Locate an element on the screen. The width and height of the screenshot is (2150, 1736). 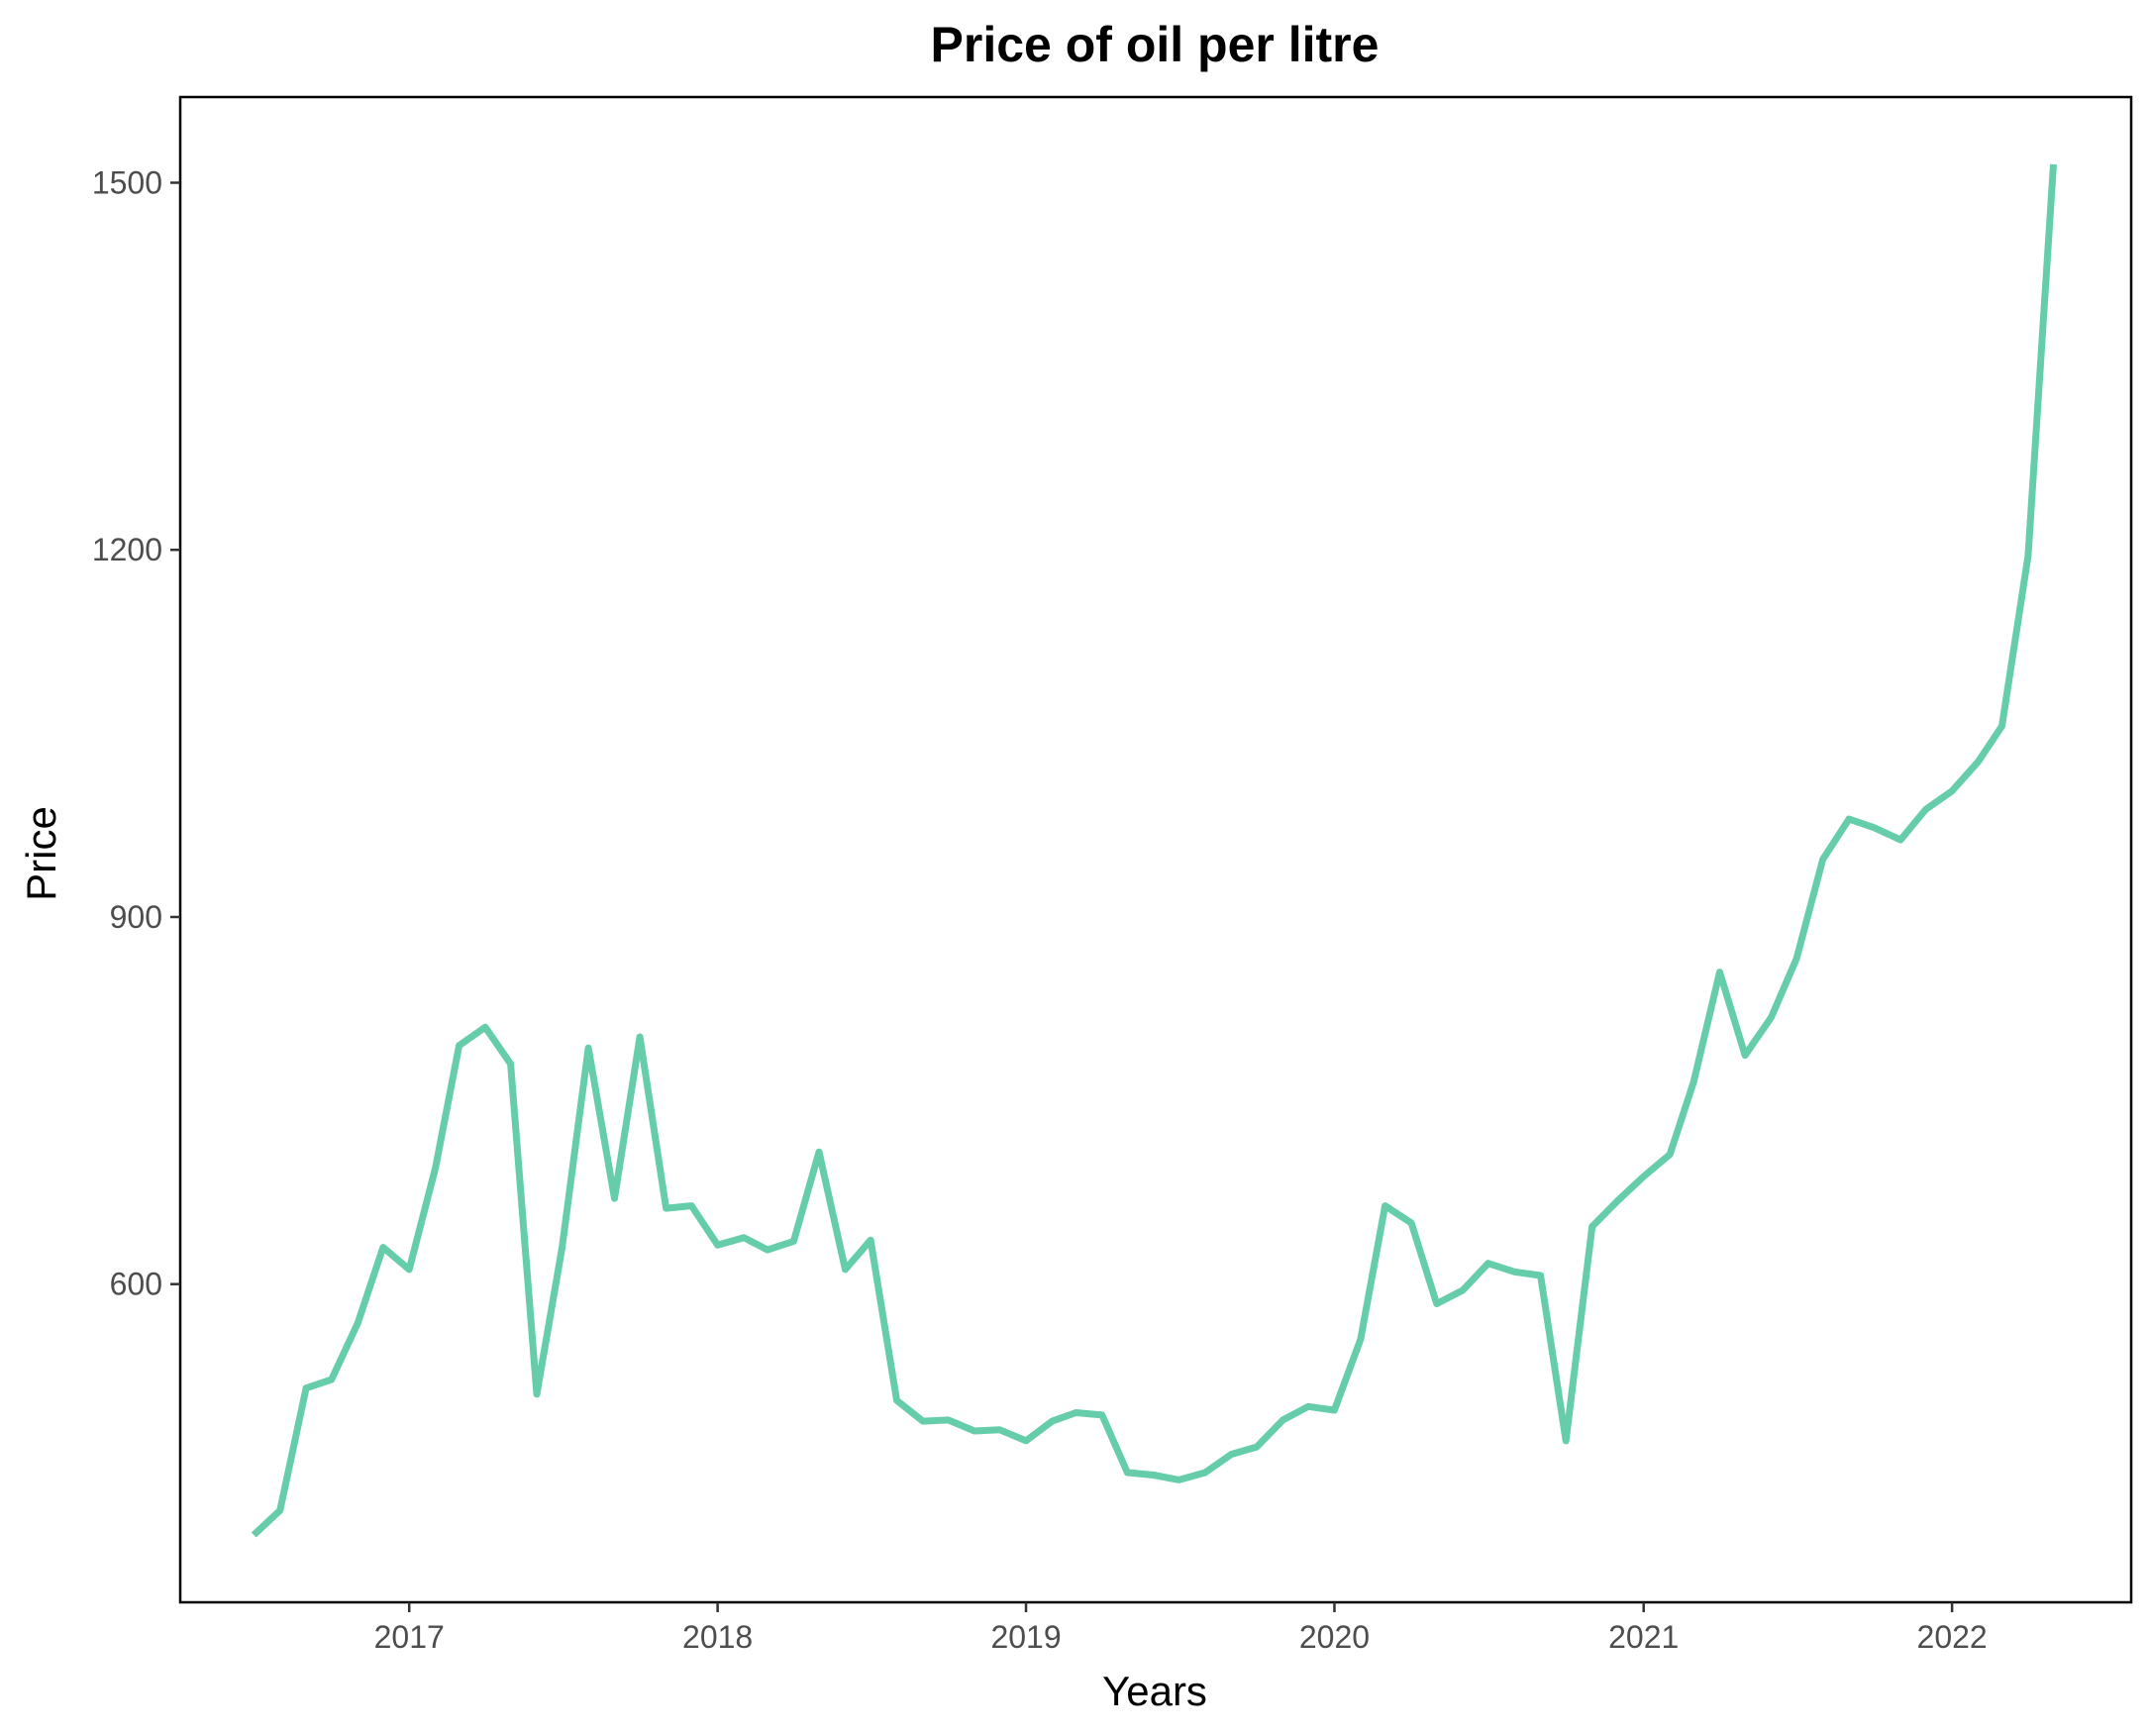
x-axis-title: Years is located at coordinates (1154, 1691).